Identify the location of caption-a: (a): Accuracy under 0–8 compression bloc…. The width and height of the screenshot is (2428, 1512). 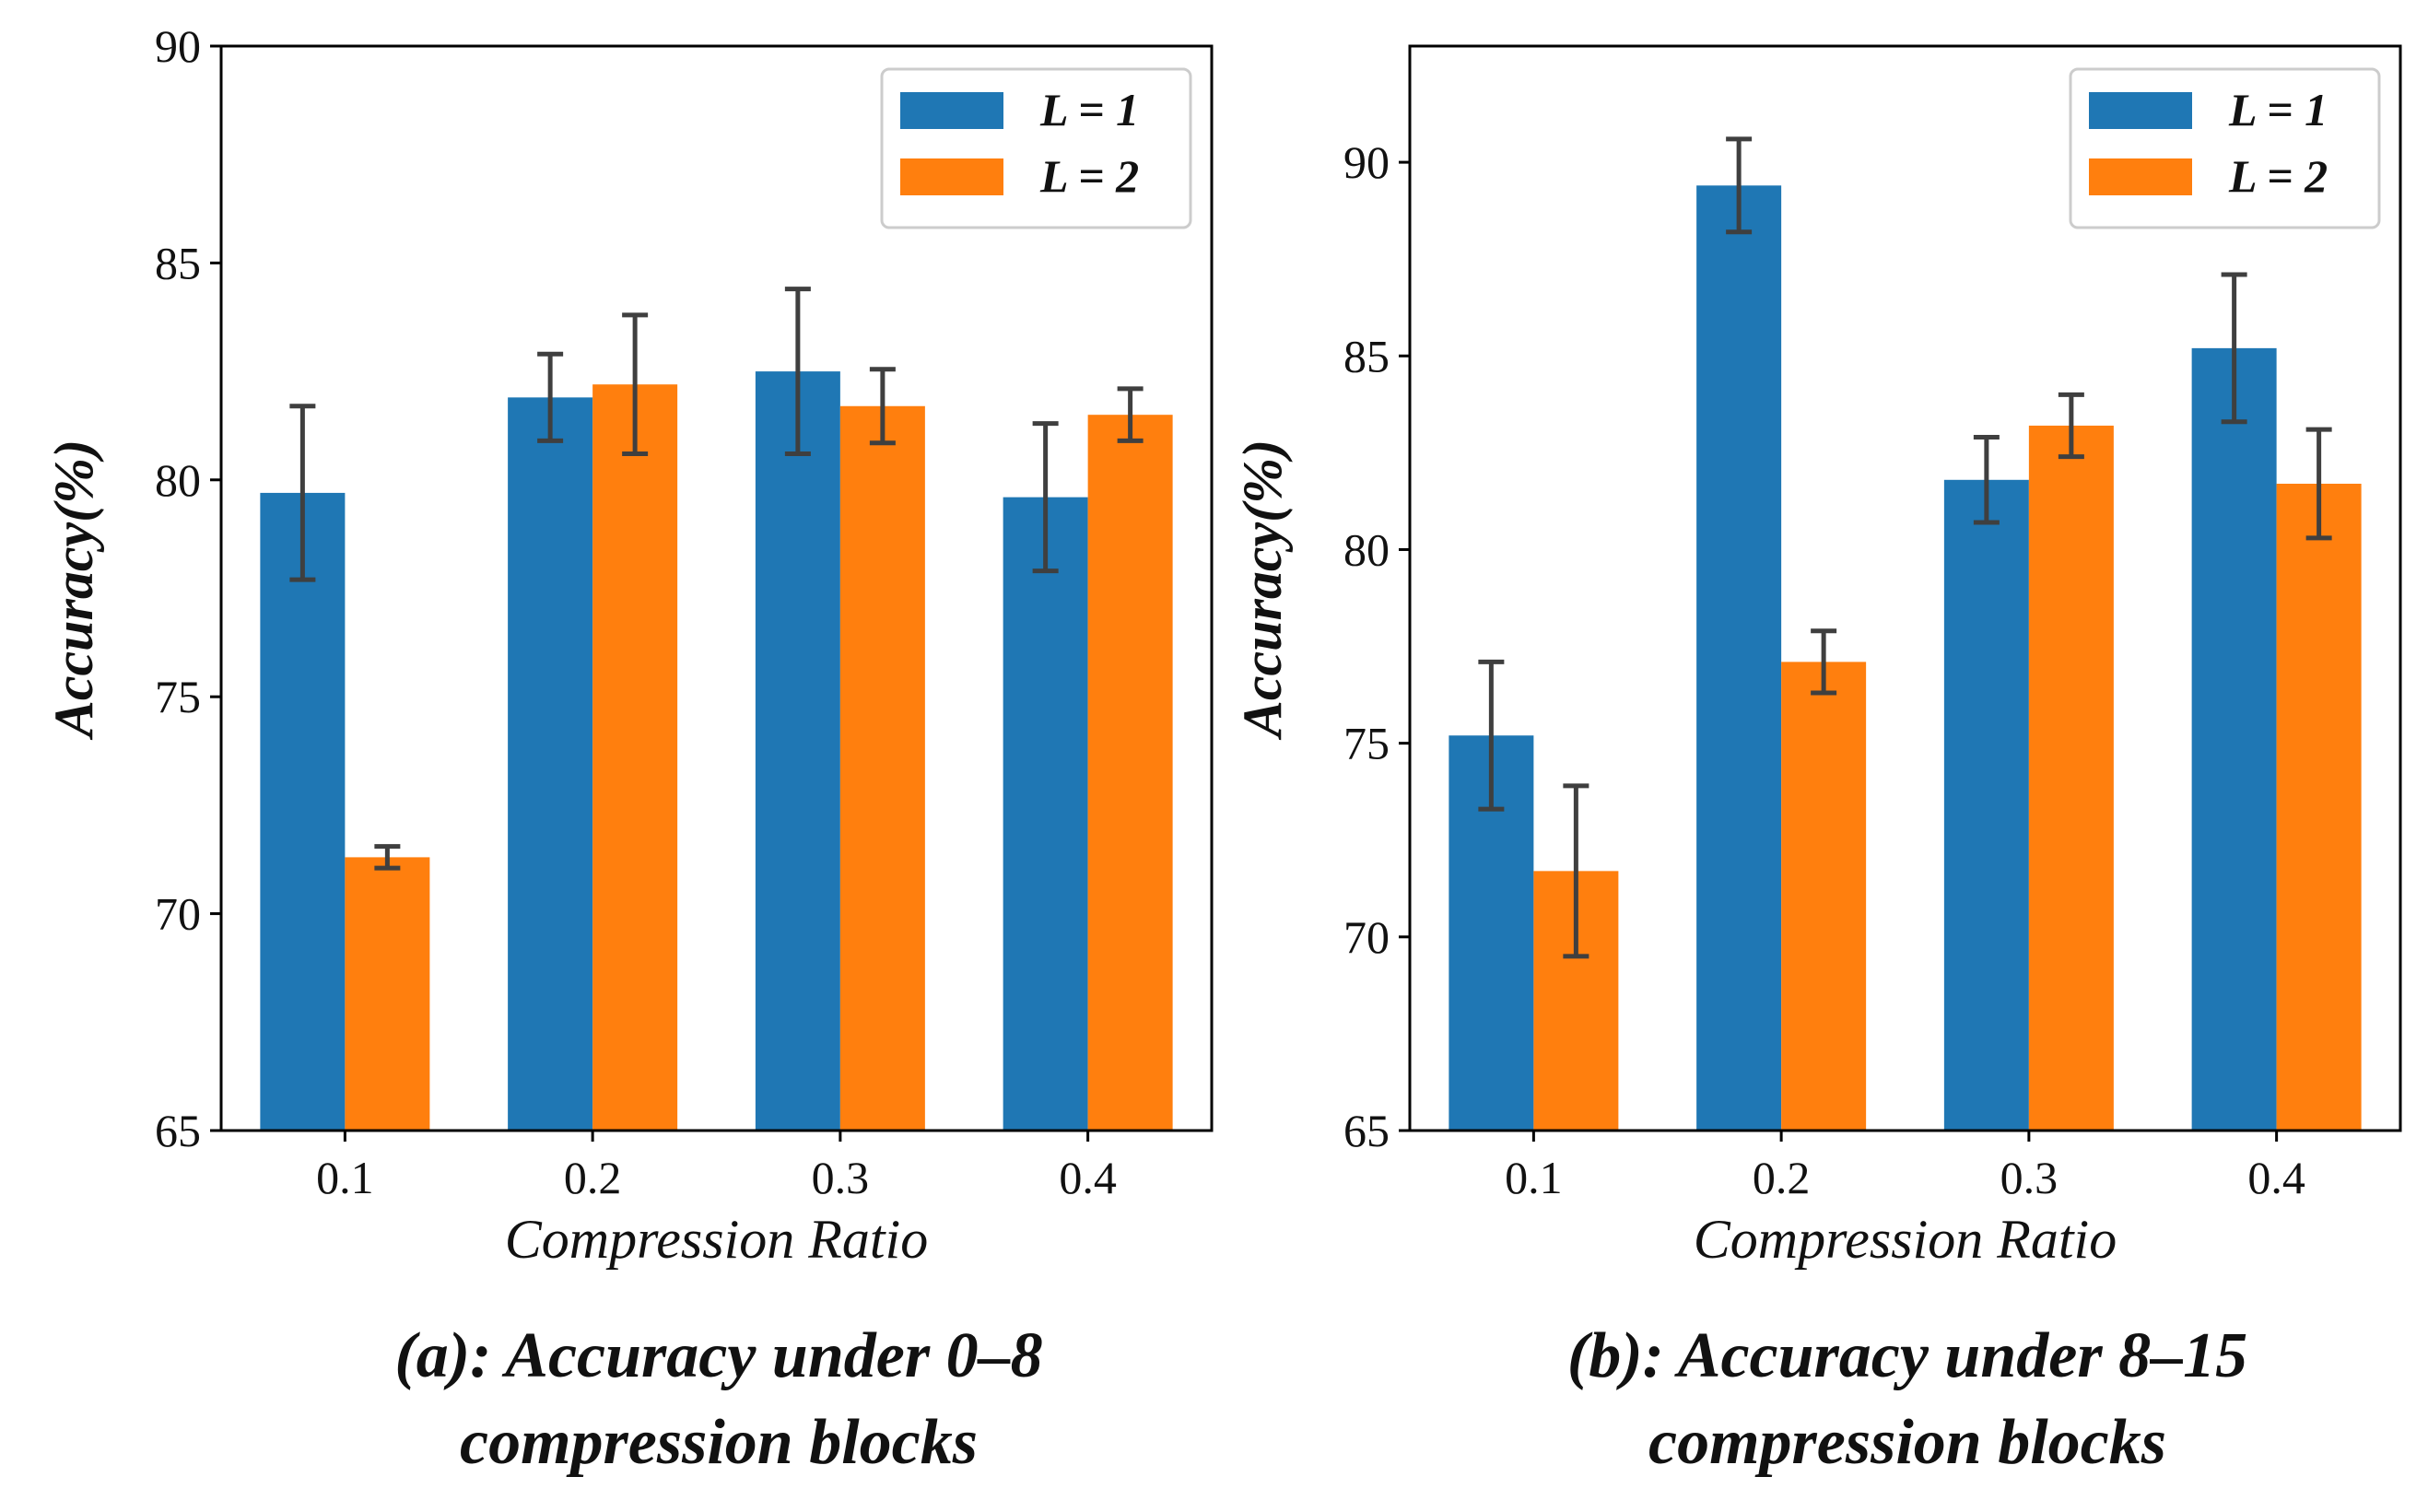
(719, 1399).